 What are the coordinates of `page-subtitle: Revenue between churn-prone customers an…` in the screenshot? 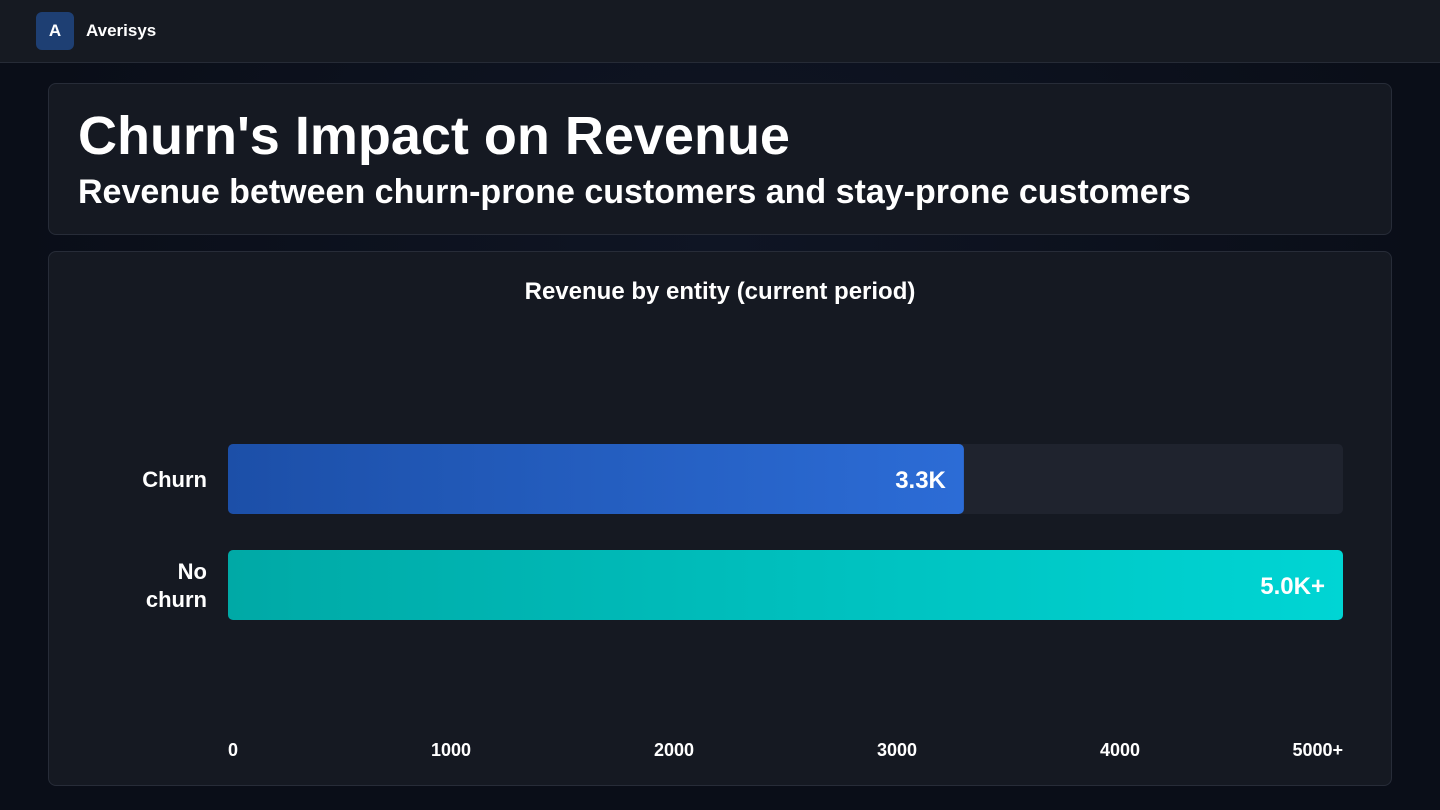 It's located at (634, 192).